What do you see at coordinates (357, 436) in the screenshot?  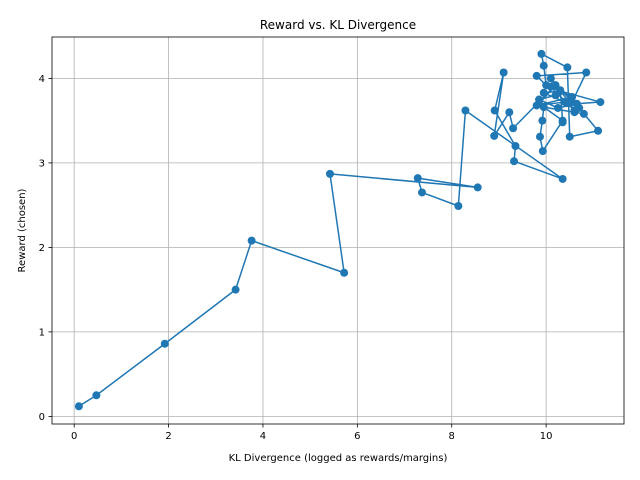 I see `x-tick-label: 6` at bounding box center [357, 436].